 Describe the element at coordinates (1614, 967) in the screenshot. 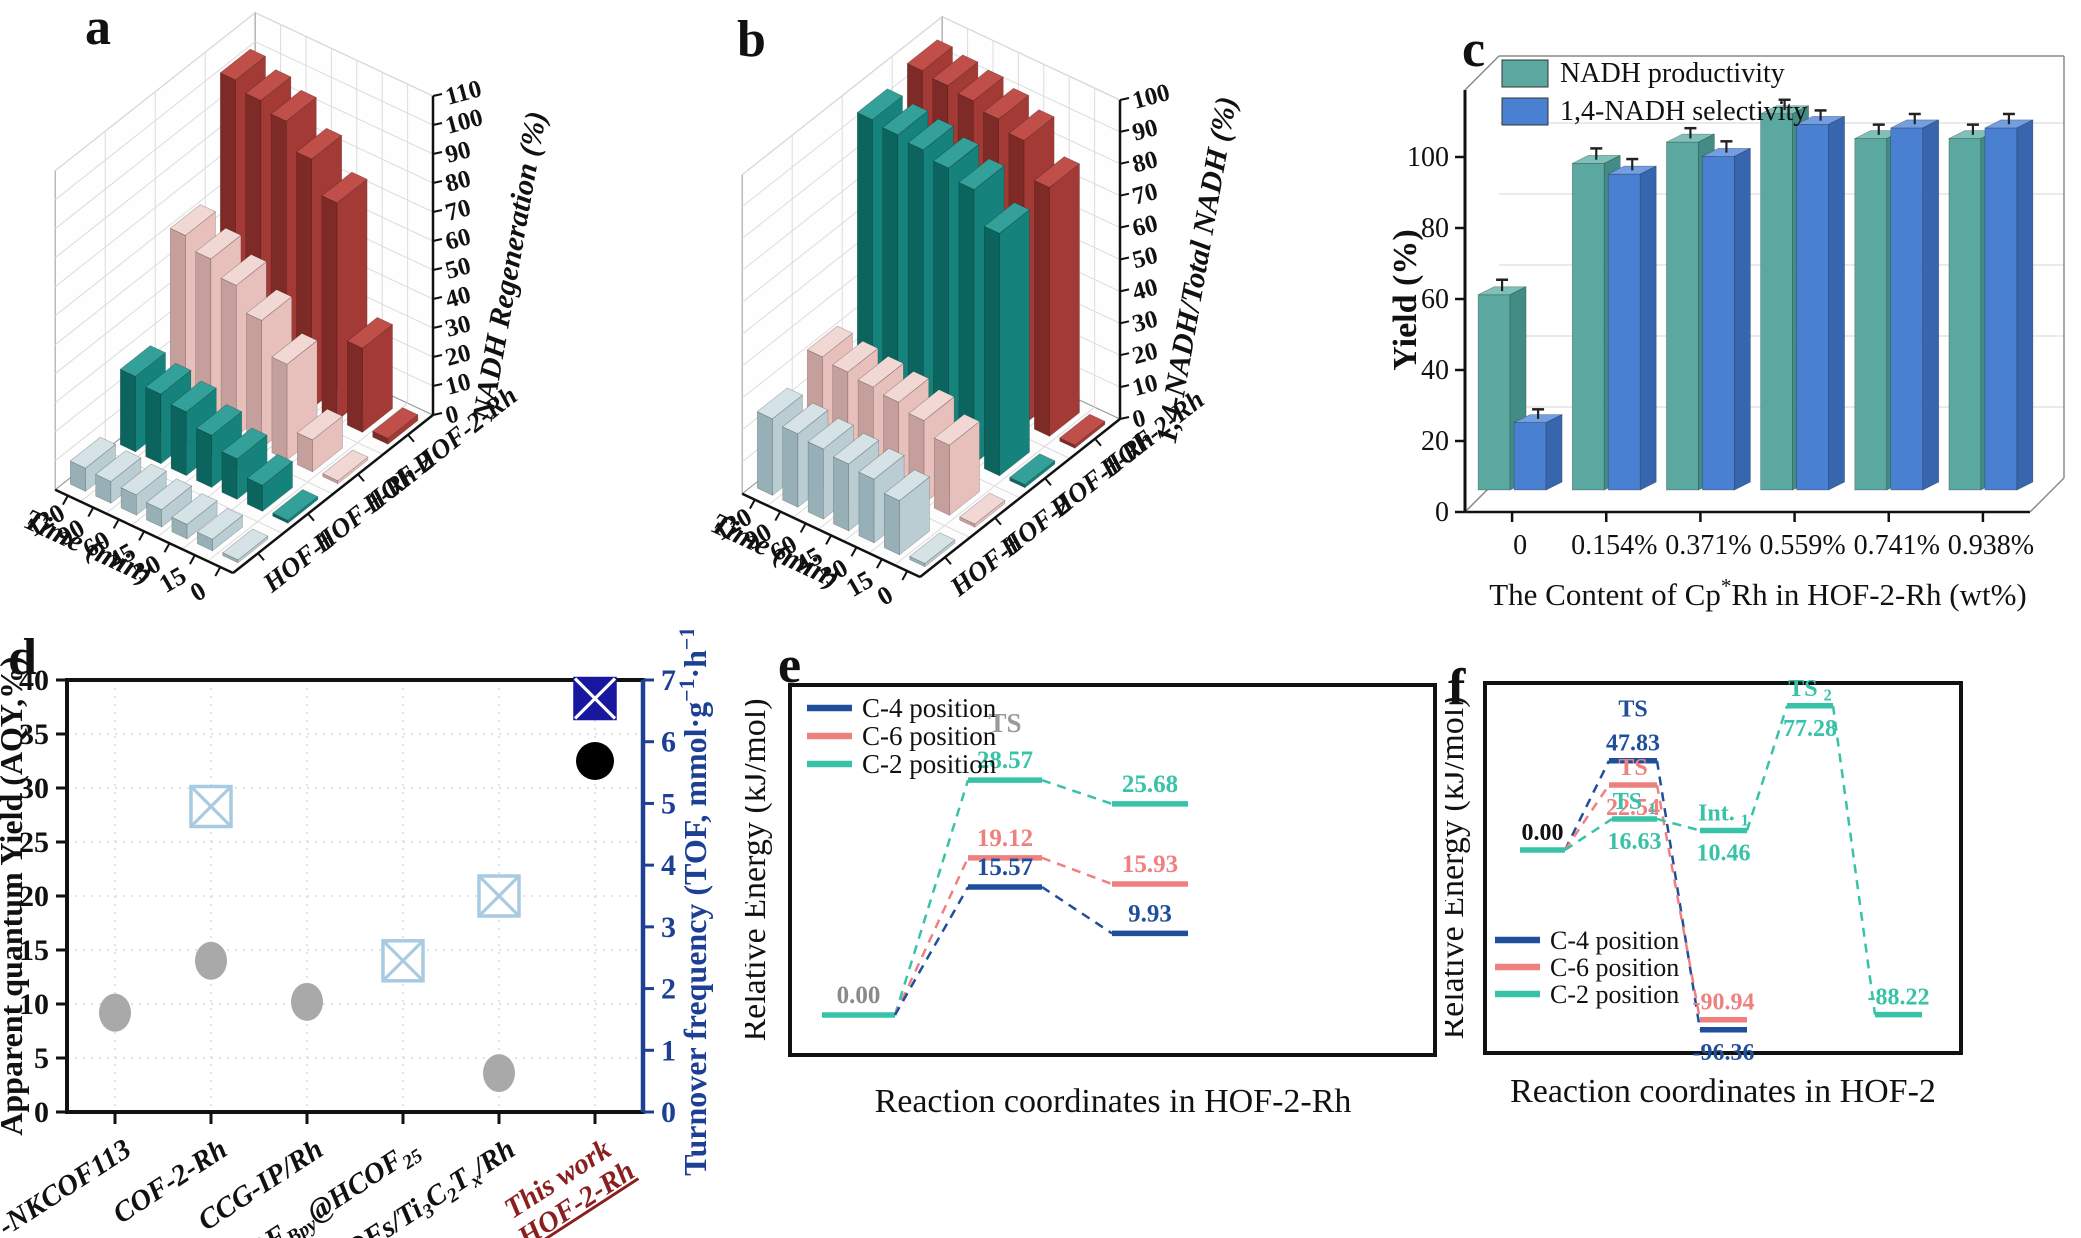

I see `legend-label: C-6 position` at that location.